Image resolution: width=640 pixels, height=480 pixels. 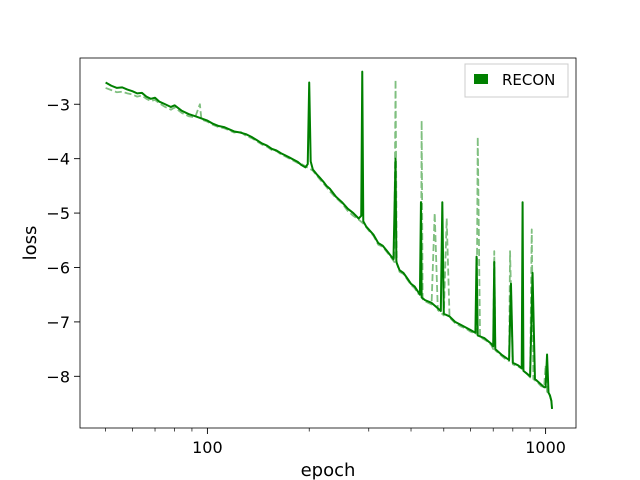 What do you see at coordinates (30, 243) in the screenshot?
I see `y-axis-label: loss` at bounding box center [30, 243].